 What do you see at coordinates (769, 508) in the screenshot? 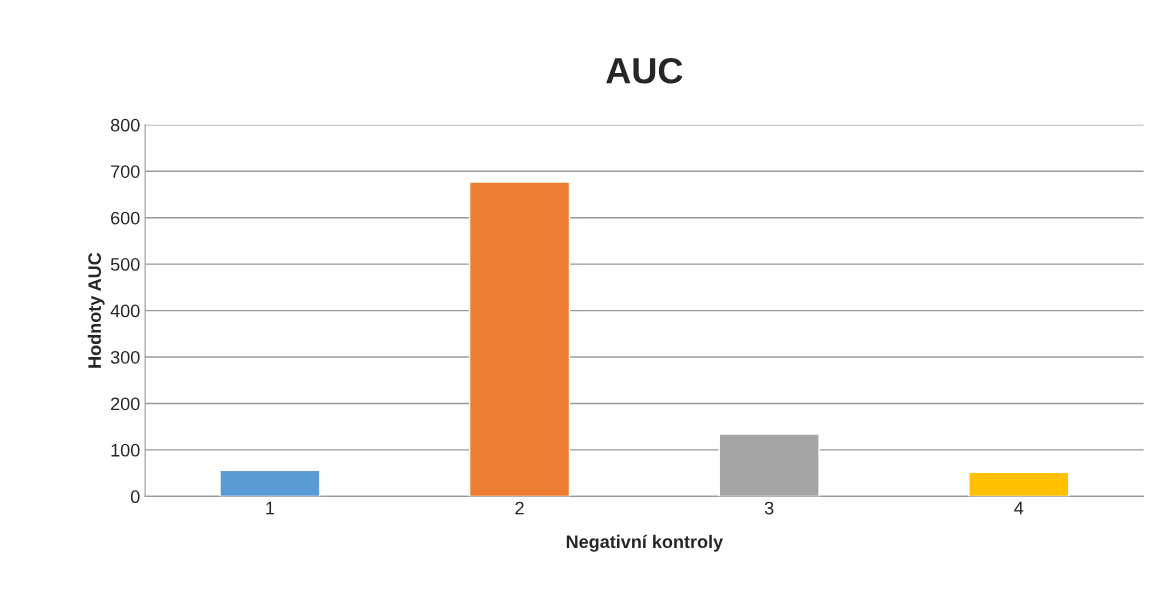
I see `x-tick-label: 3` at bounding box center [769, 508].